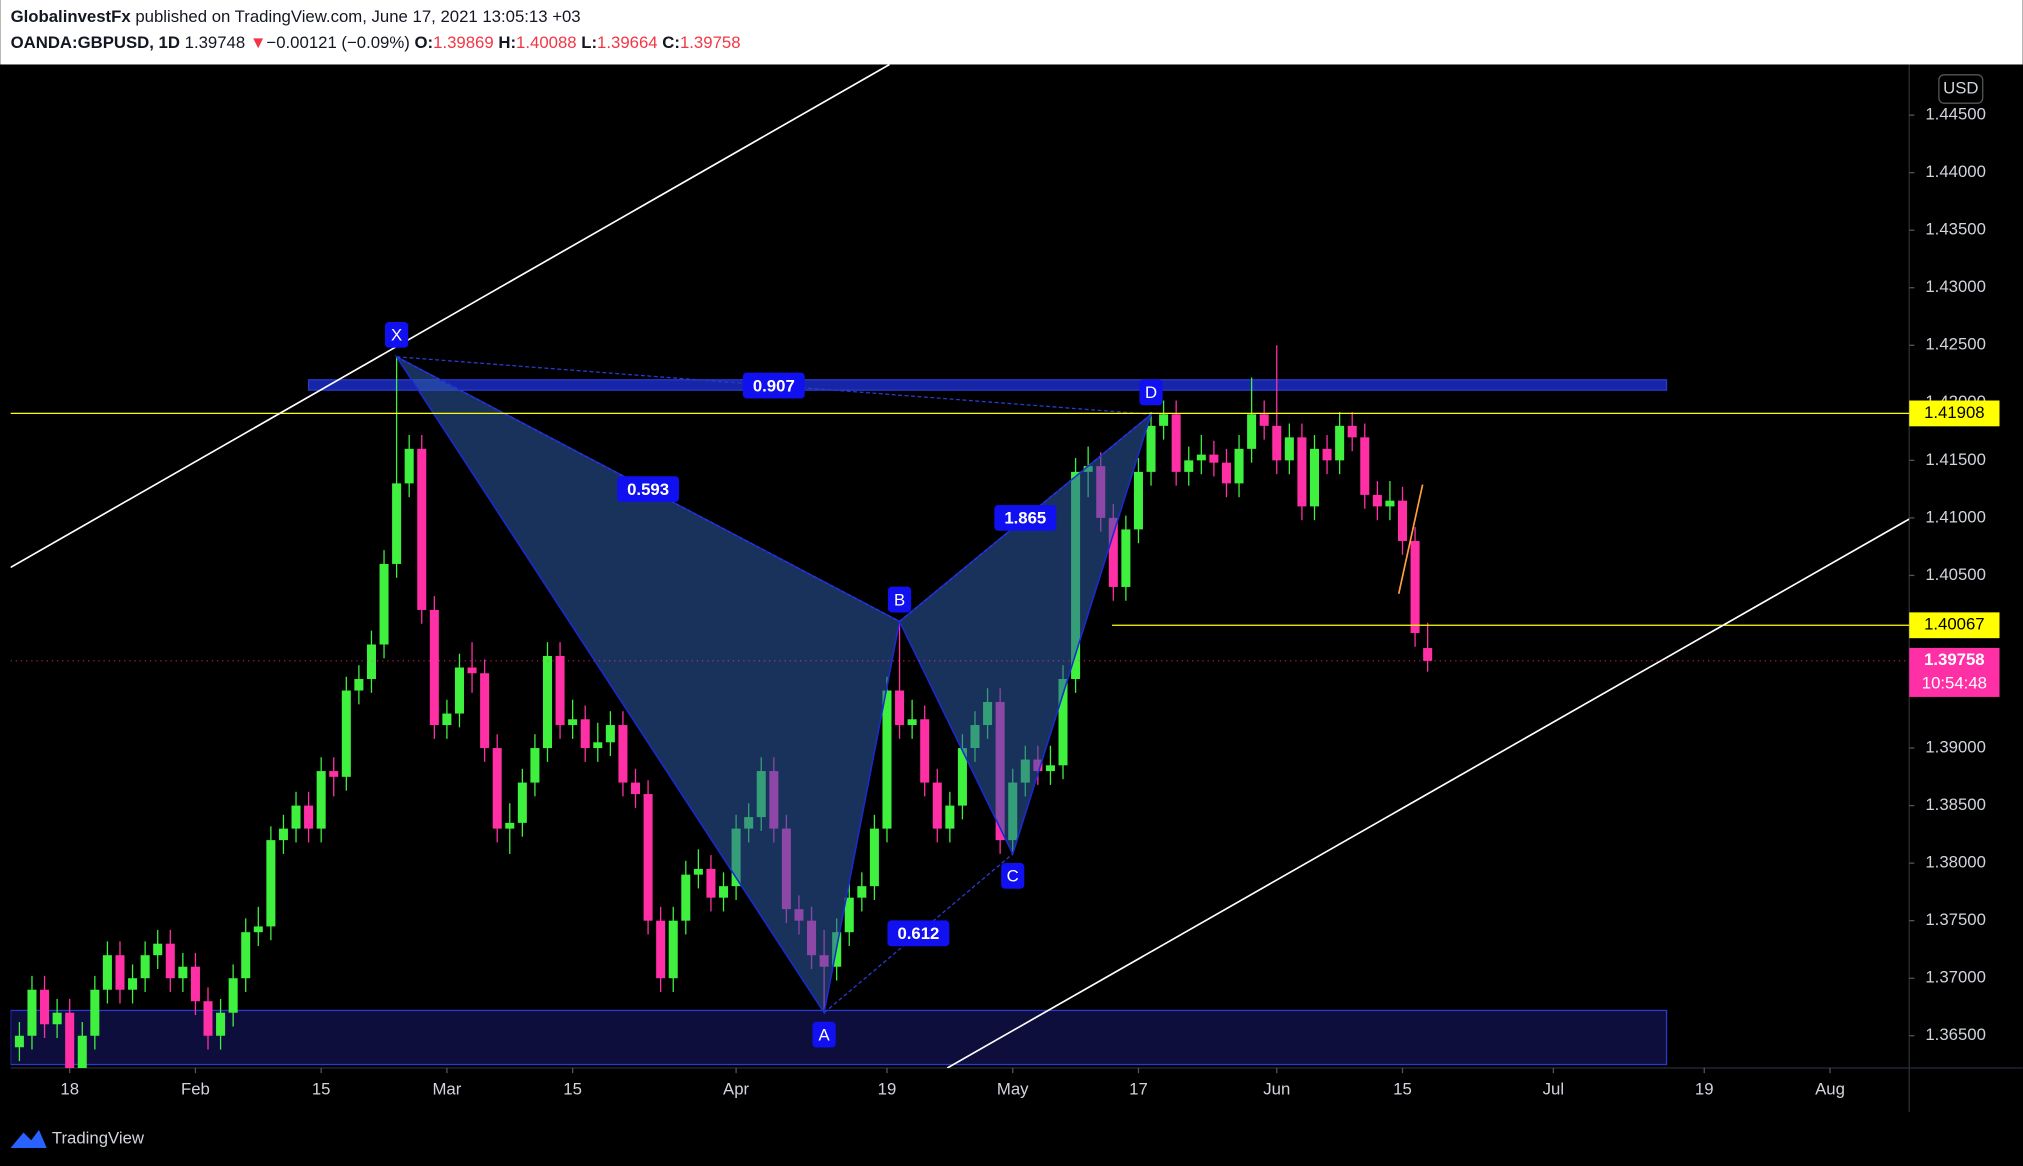  Describe the element at coordinates (1954, 682) in the screenshot. I see `countdown: 10:54:48` at that location.